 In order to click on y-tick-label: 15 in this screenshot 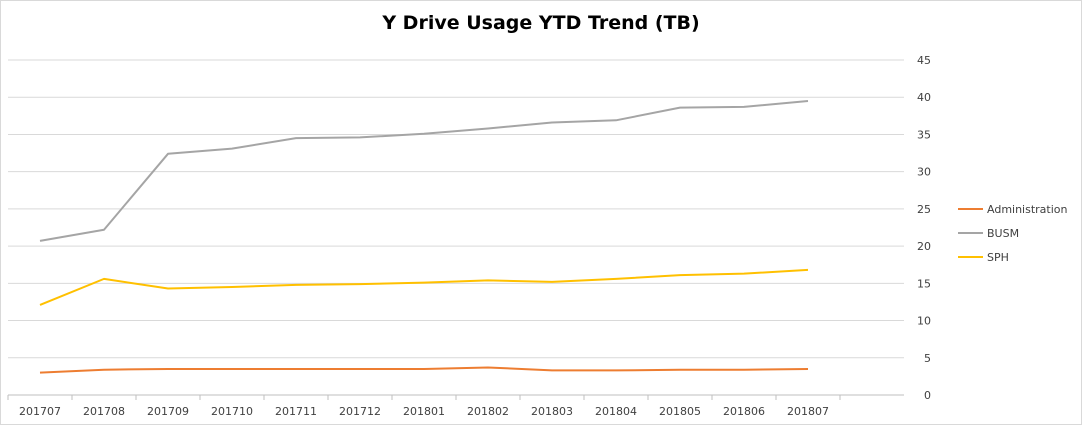, I will do `click(924, 283)`.